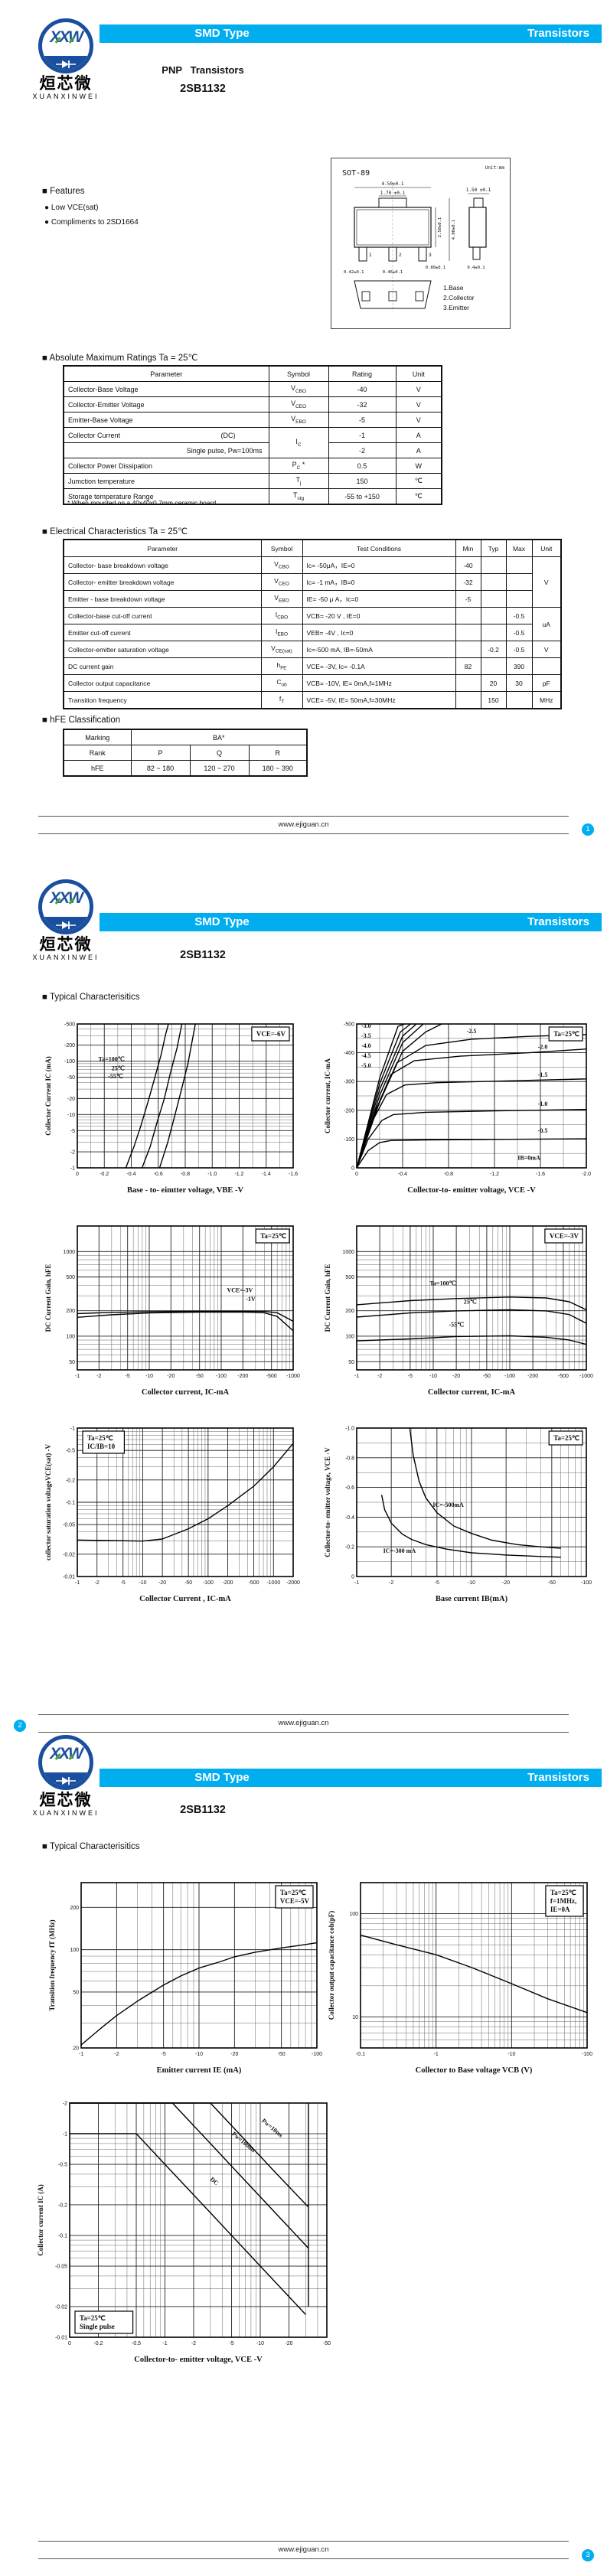 The height and width of the screenshot is (2576, 607). I want to click on svg-text: Single pulse, so click(98, 2326).